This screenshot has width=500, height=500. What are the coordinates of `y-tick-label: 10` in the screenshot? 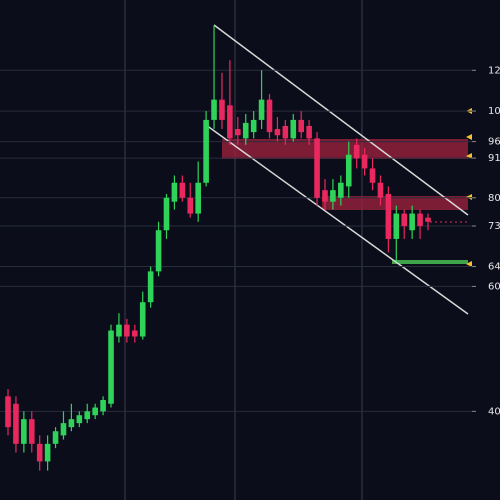 It's located at (494, 111).